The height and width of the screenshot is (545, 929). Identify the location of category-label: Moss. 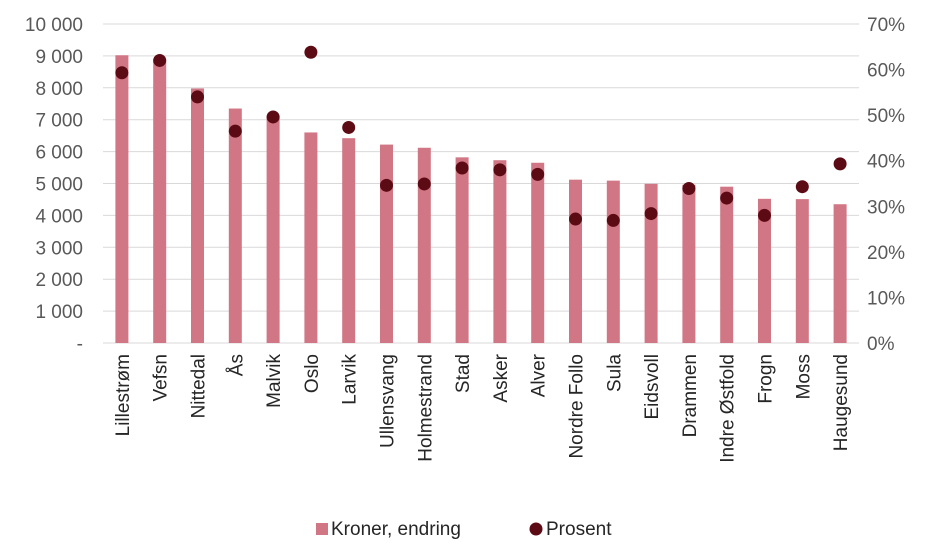
(803, 376).